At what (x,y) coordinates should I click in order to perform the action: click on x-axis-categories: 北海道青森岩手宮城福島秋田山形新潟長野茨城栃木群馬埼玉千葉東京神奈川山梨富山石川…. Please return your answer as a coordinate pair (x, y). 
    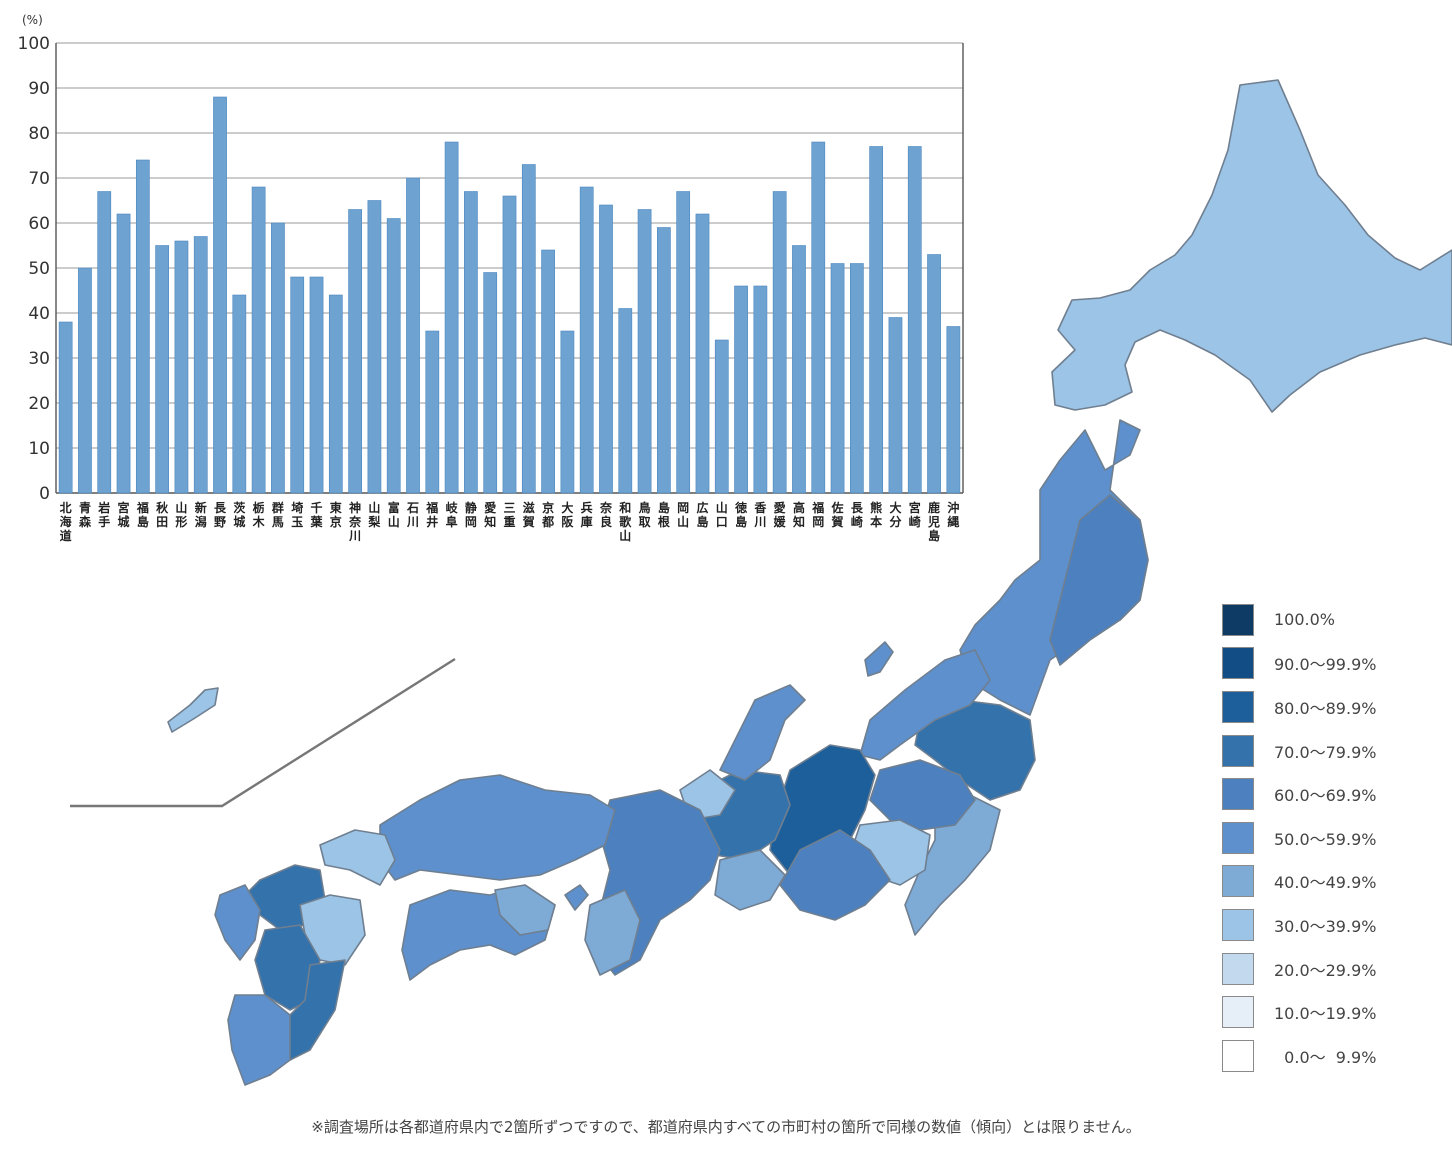
    Looking at the image, I should click on (510, 521).